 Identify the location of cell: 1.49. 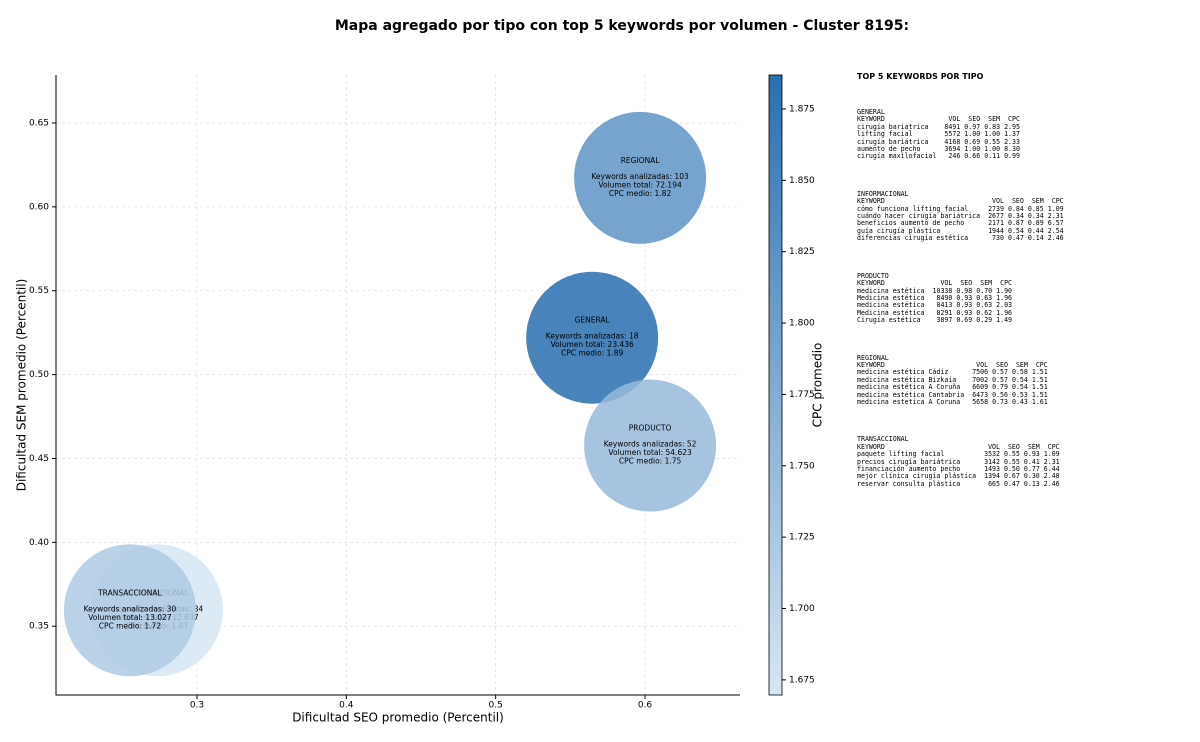
(1004, 320).